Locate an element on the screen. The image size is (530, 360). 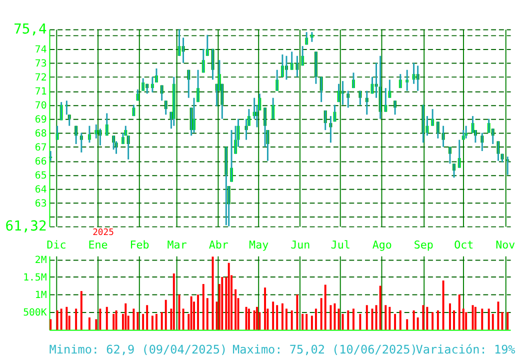
text: Variación: 19% is located at coordinates (466, 349).